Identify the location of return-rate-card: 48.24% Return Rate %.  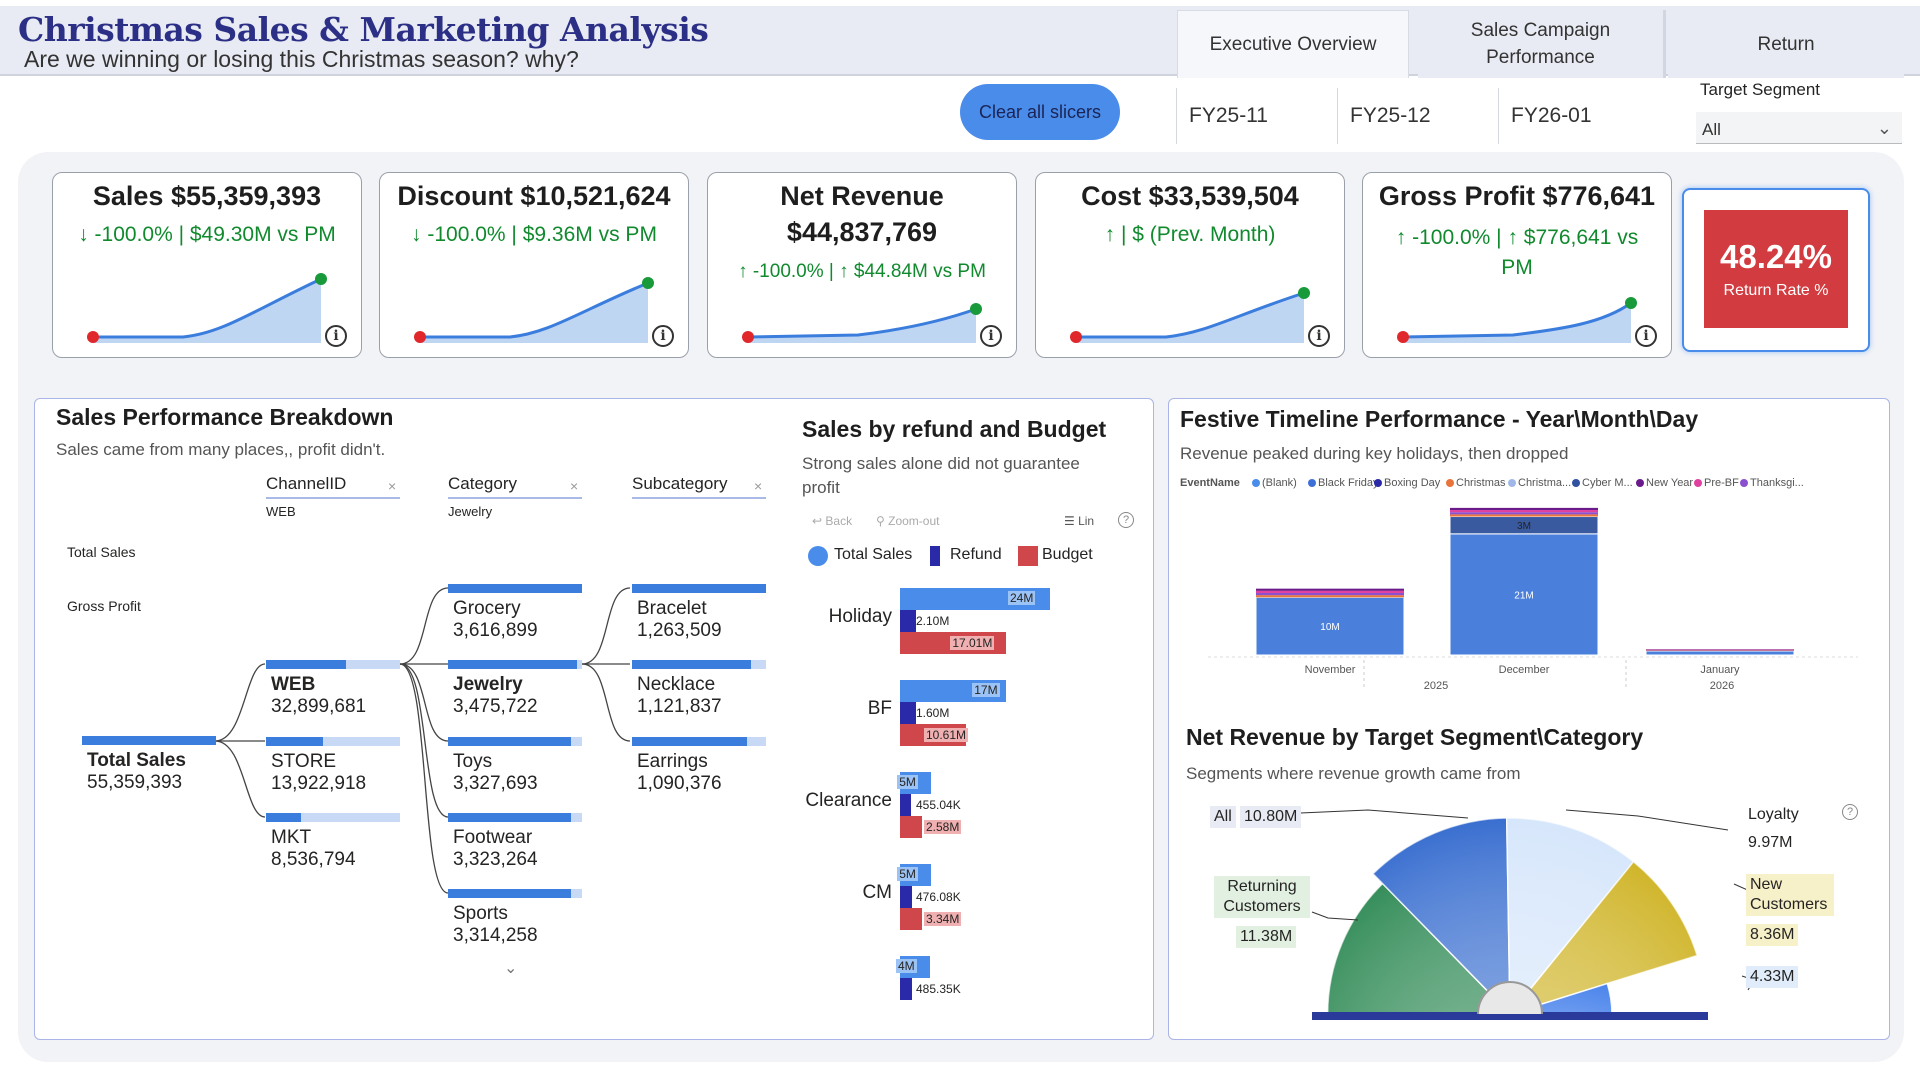
(1776, 270).